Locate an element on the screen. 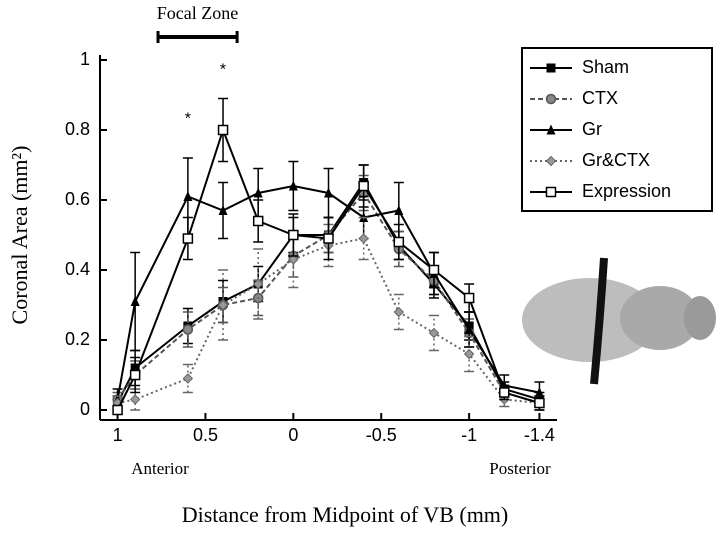  y-tick-label: 0.8 is located at coordinates (77, 129).